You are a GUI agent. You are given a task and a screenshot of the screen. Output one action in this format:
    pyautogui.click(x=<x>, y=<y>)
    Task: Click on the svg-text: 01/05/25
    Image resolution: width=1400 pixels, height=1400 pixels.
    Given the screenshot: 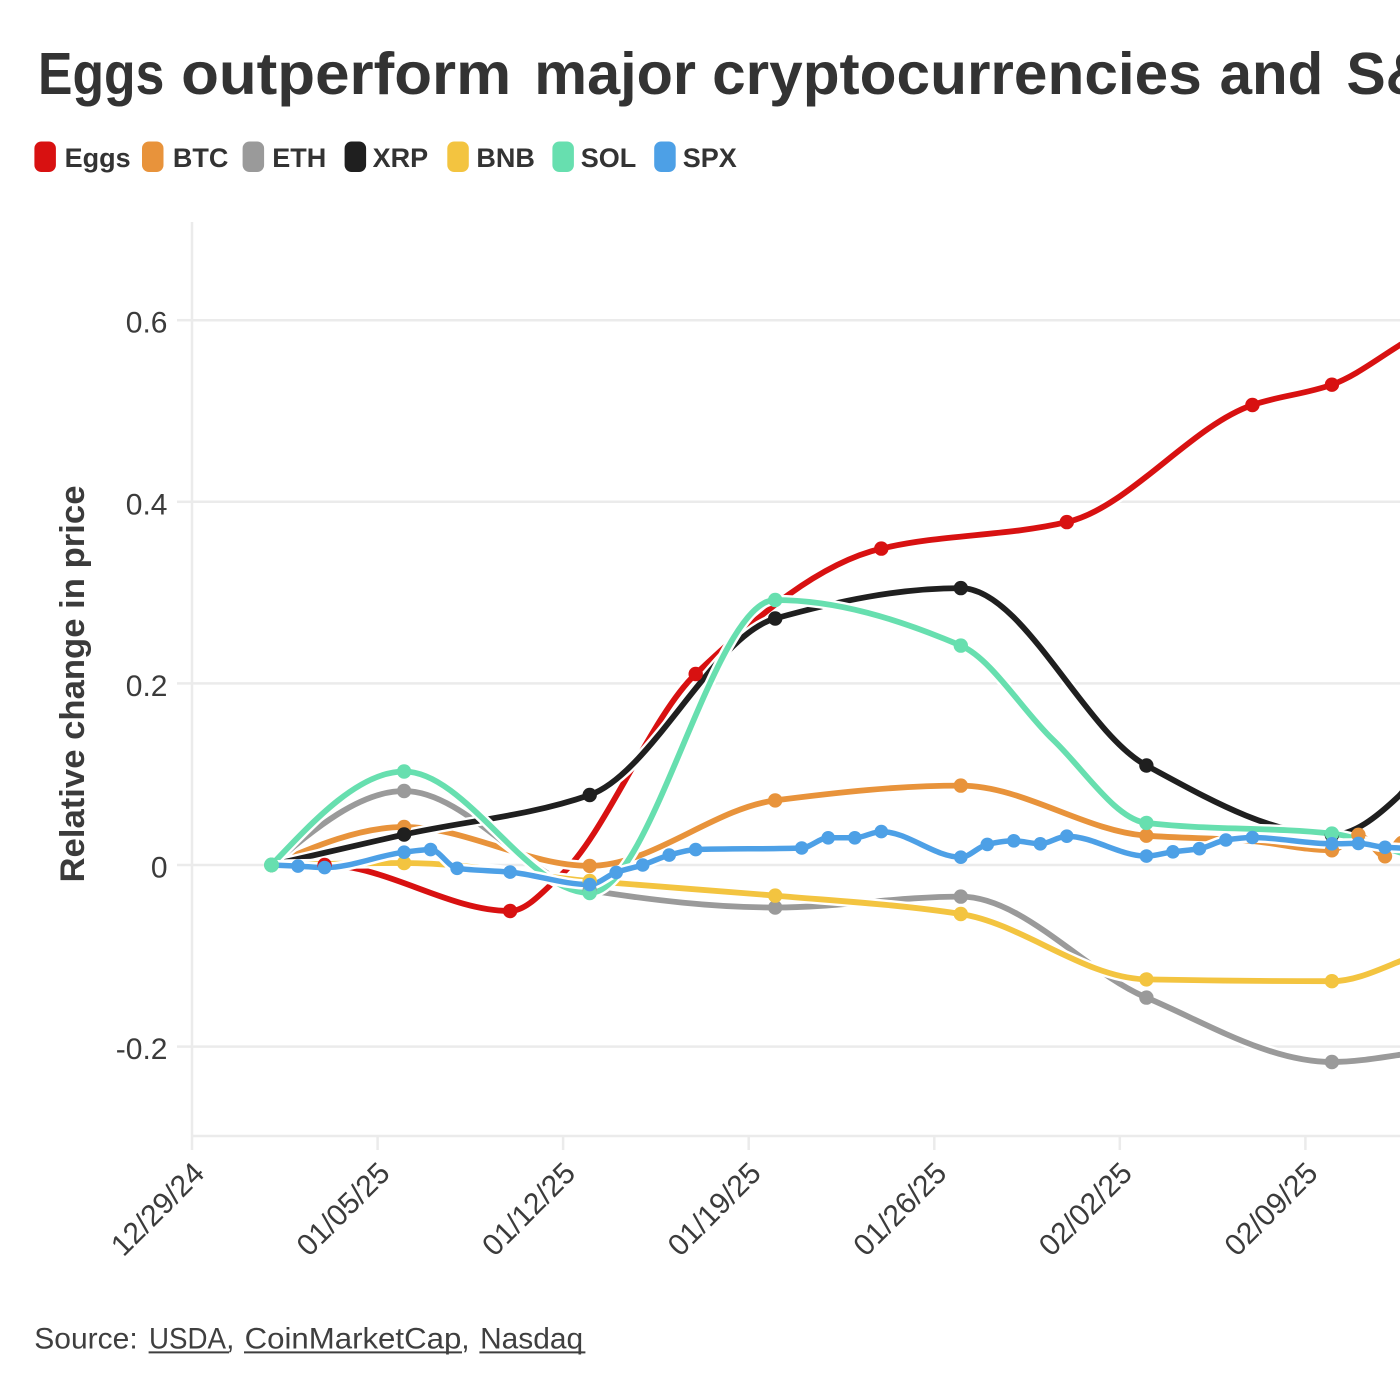 What is the action you would take?
    pyautogui.click(x=344, y=1210)
    